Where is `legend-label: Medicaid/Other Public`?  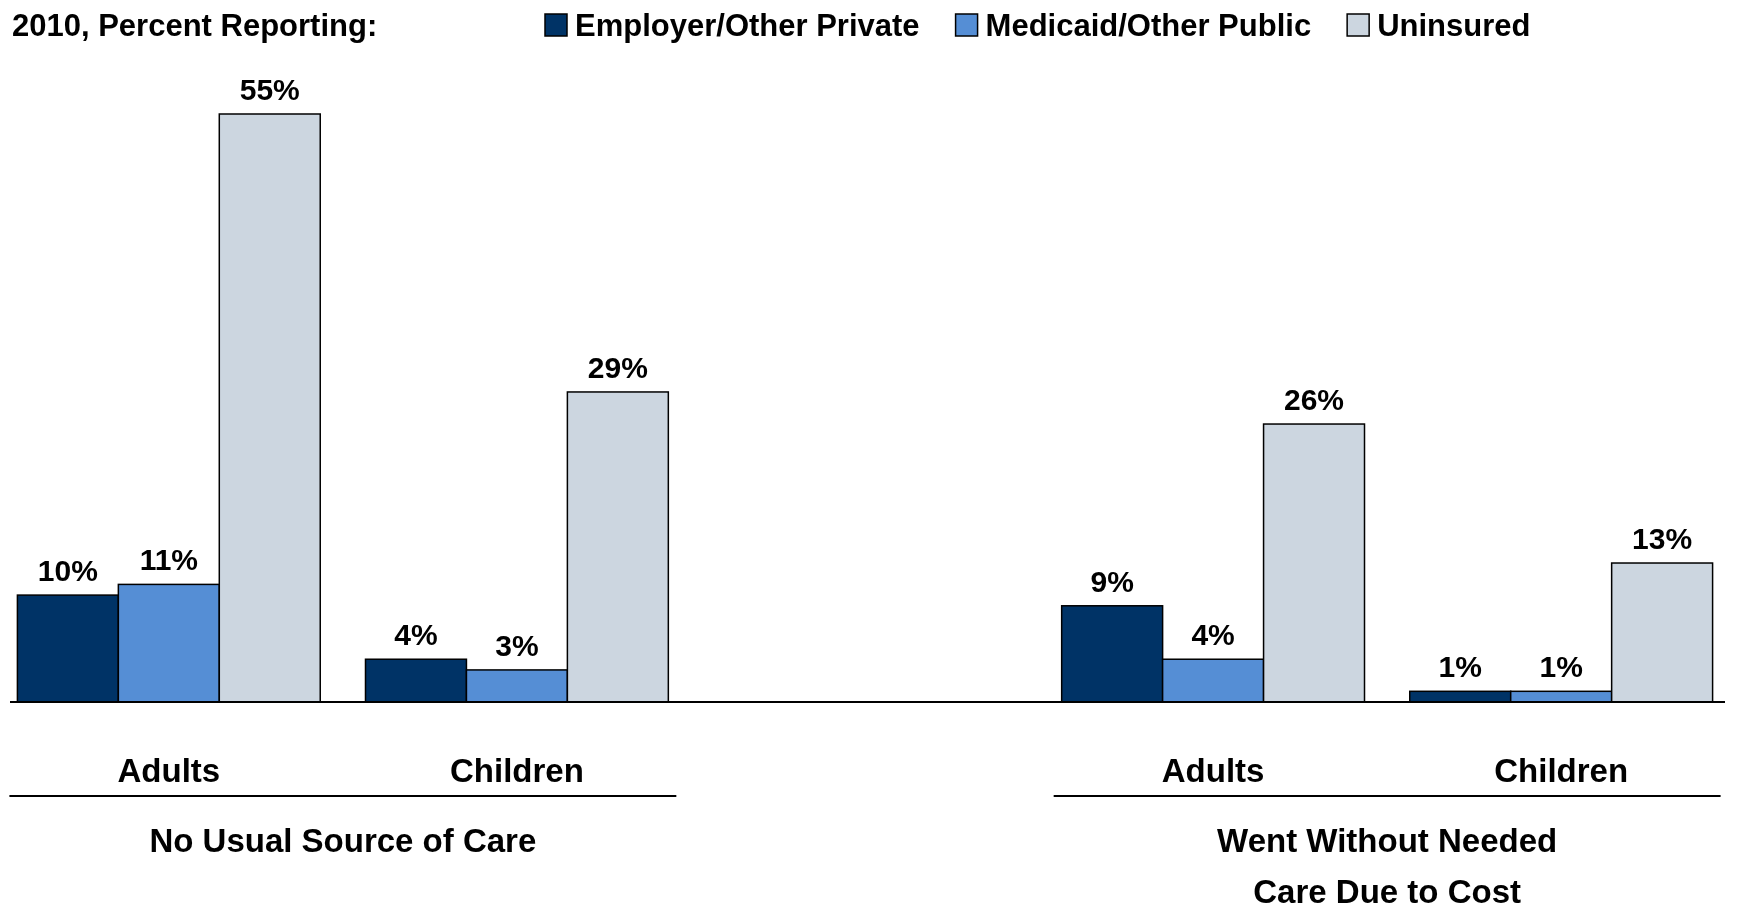 legend-label: Medicaid/Other Public is located at coordinates (1148, 25).